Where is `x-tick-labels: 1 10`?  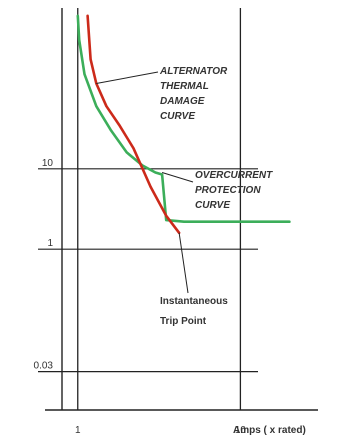
x-tick-labels: 1 10 is located at coordinates (160, 430).